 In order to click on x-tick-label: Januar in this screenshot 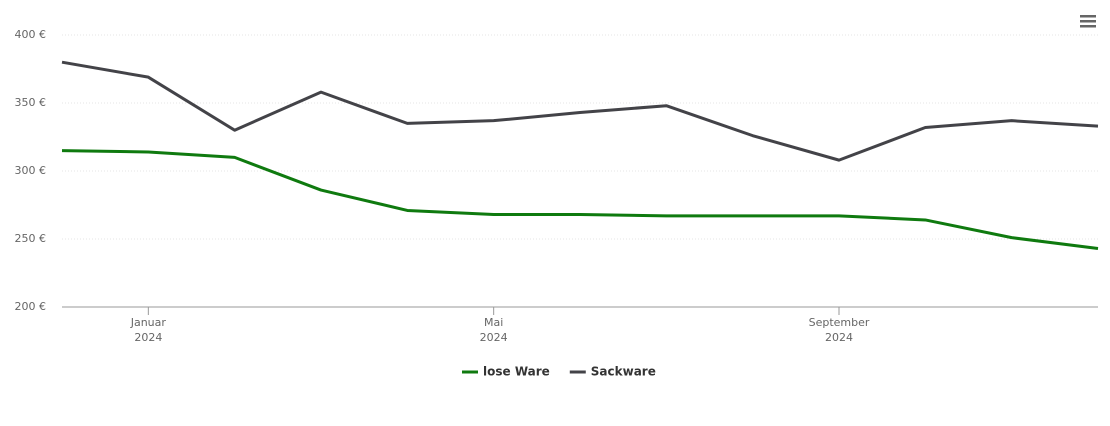, I will do `click(148, 322)`.